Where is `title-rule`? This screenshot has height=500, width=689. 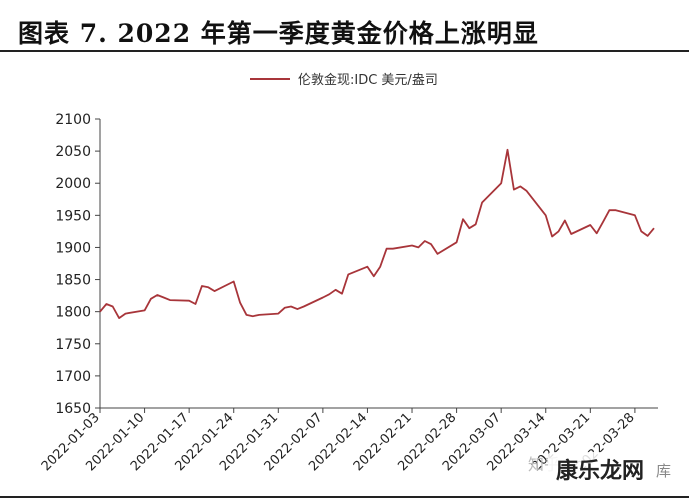
title-rule is located at coordinates (344, 51).